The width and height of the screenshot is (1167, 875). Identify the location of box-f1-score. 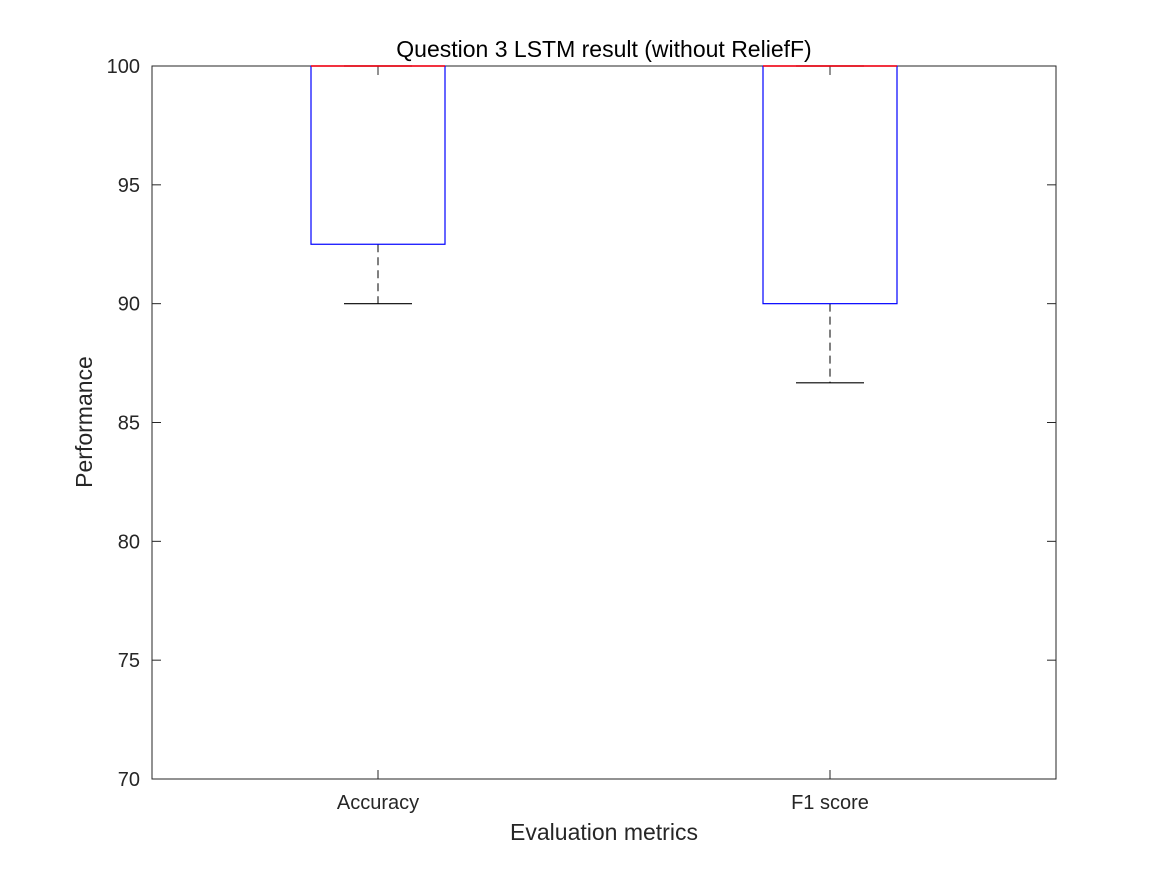
(830, 185).